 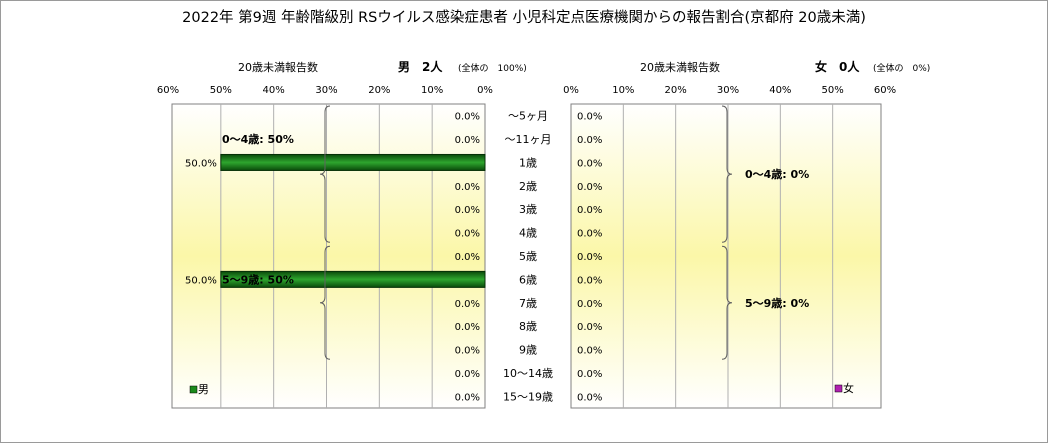 I want to click on male-group-label: 5～9歳: 50%, so click(x=258, y=279).